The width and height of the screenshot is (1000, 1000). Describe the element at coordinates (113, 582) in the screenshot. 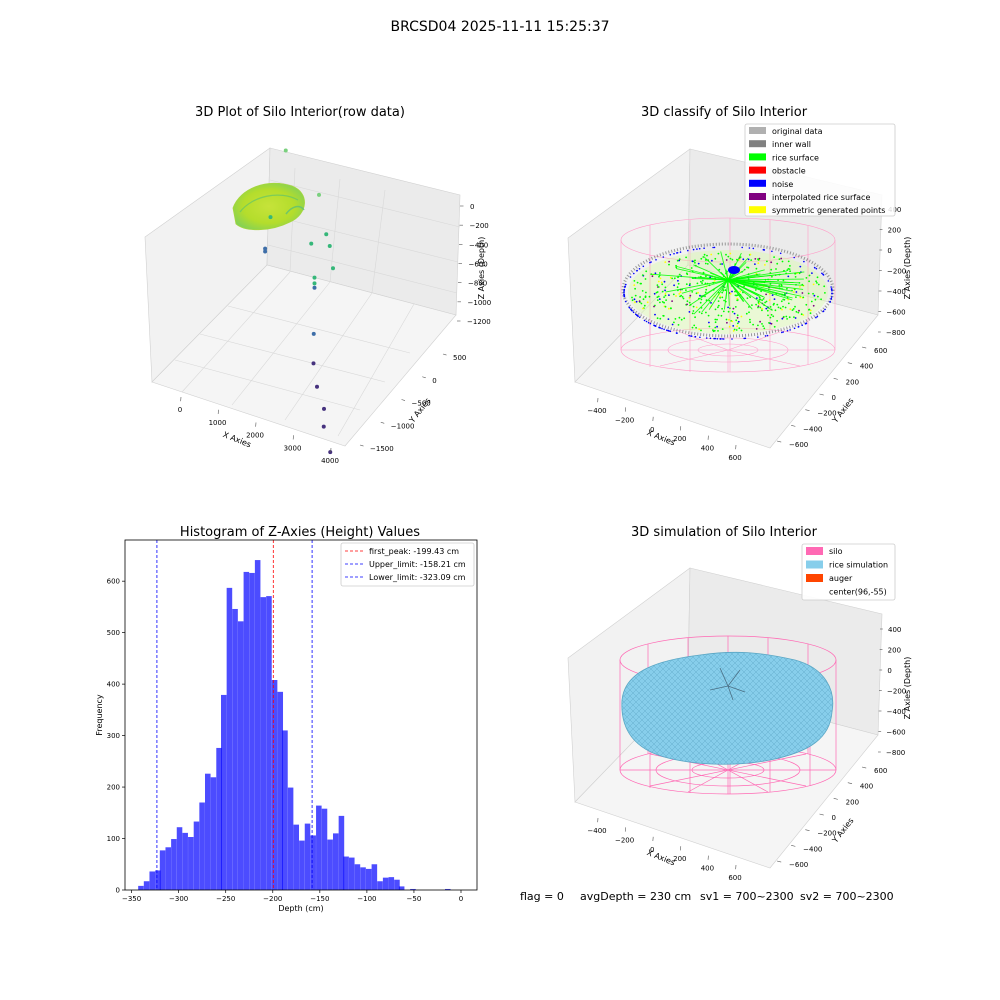

I see `y-tick-label: 600` at that location.